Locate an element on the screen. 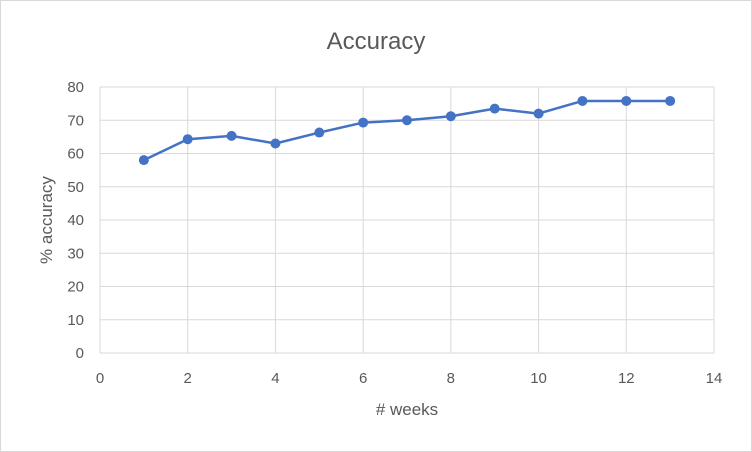 This screenshot has width=752, height=452. y-tick-label: 70 is located at coordinates (75, 120).